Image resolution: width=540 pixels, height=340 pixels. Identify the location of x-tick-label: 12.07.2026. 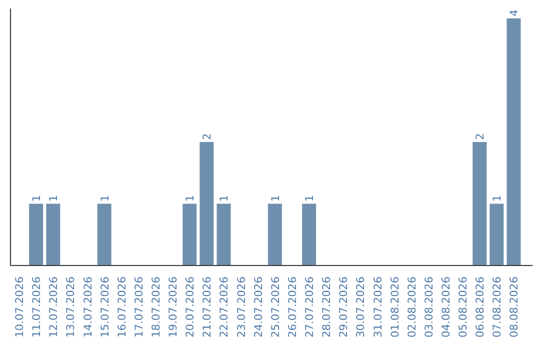
(53, 307).